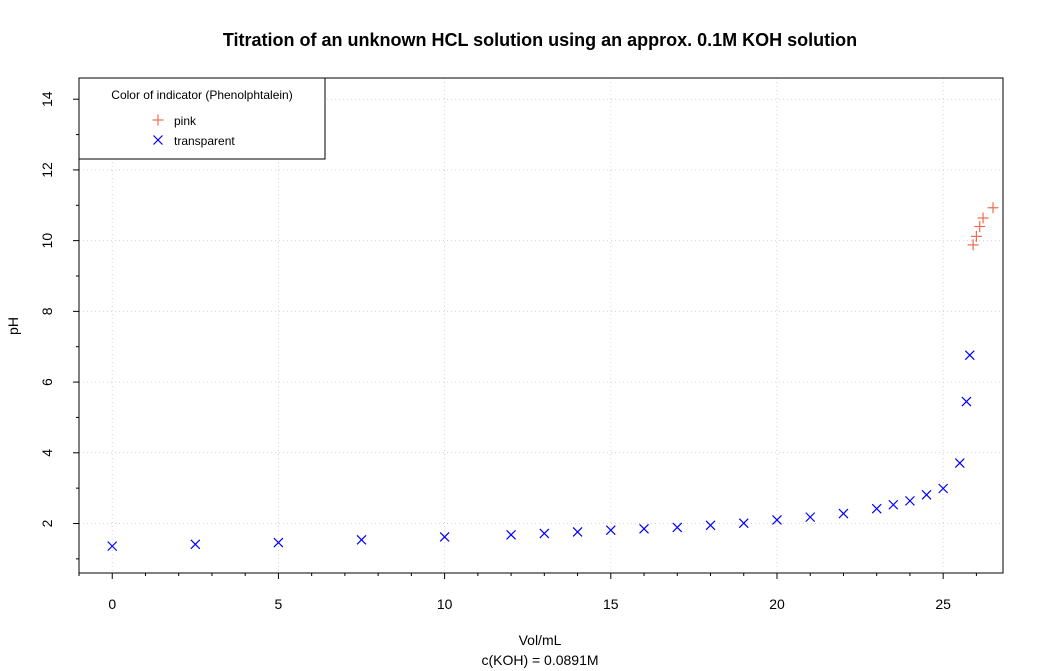 The width and height of the screenshot is (1043, 671). What do you see at coordinates (445, 604) in the screenshot?
I see `x-tick-label: 10` at bounding box center [445, 604].